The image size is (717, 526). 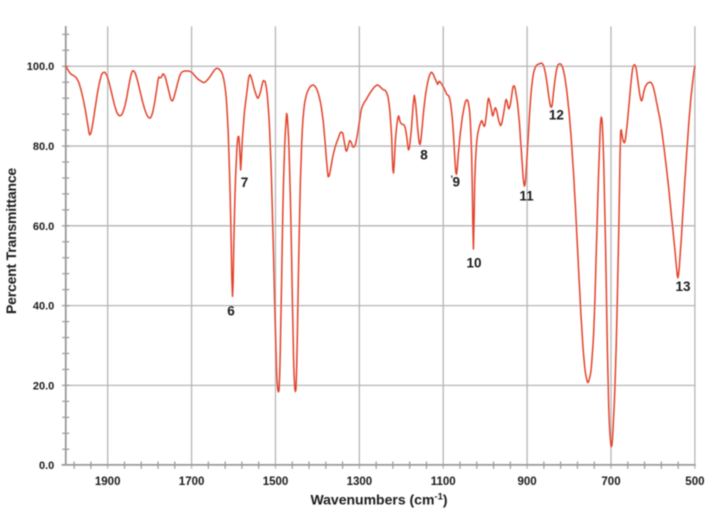 What do you see at coordinates (443, 482) in the screenshot?
I see `svg-text: 1100` at bounding box center [443, 482].